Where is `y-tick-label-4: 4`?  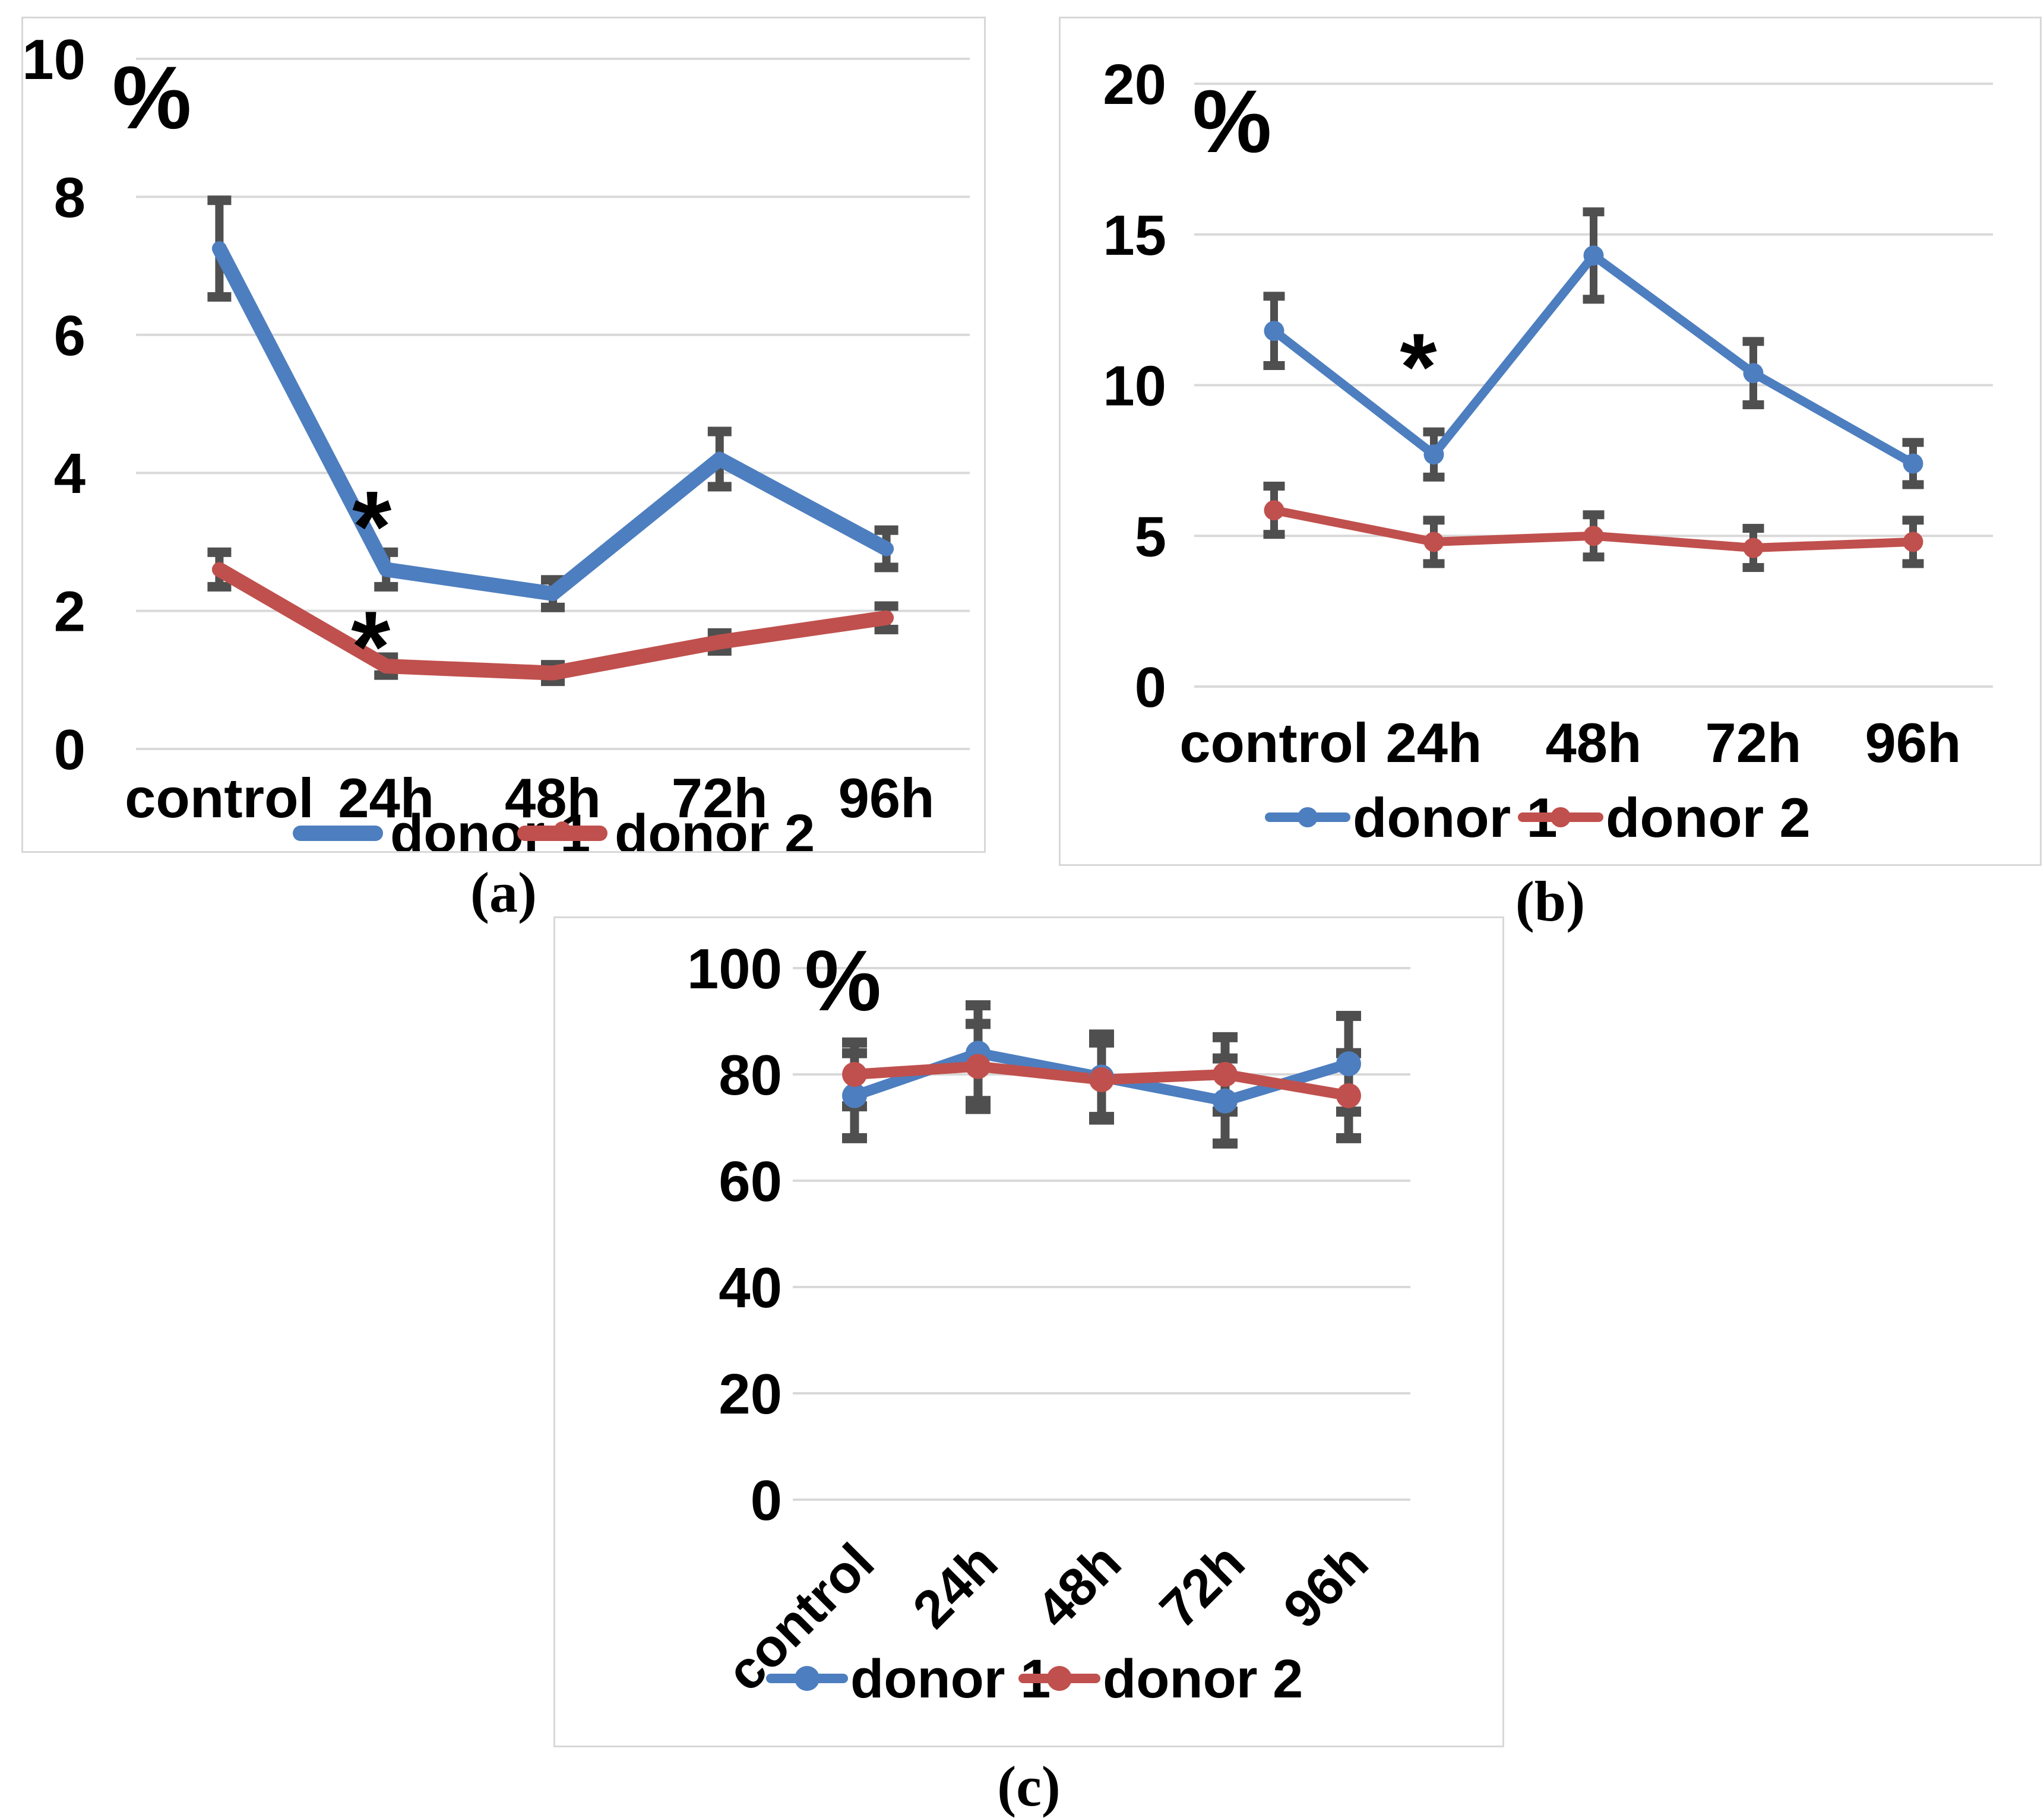
y-tick-label-4: 4 is located at coordinates (70, 474).